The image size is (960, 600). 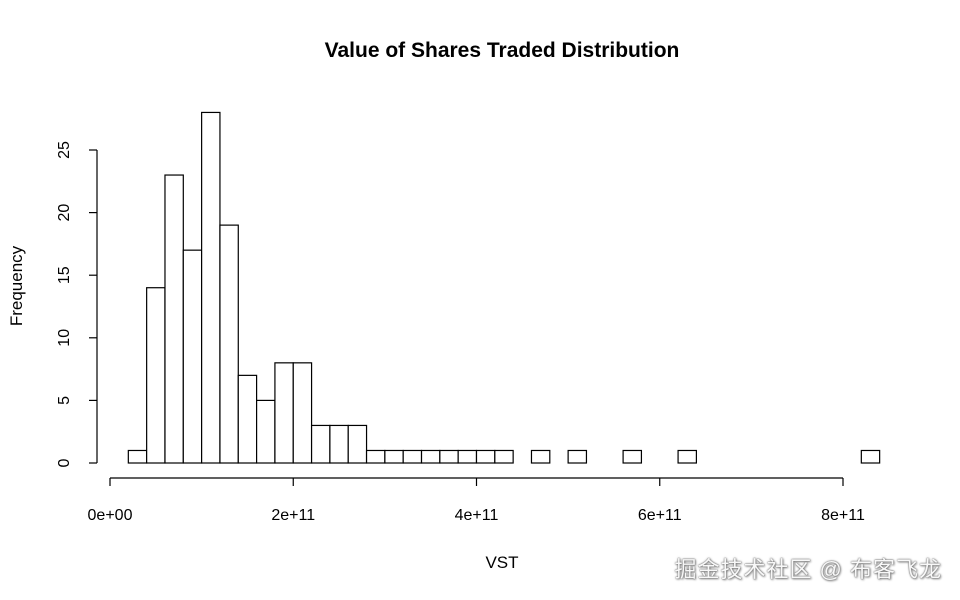 I want to click on chart-title: Value of Shares Traded Distribution, so click(x=502, y=50).